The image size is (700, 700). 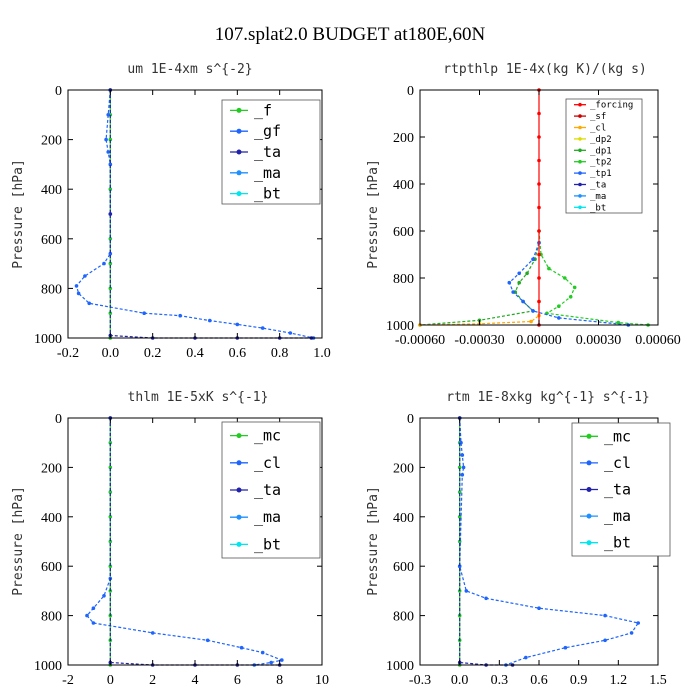 I want to click on series-line_tp1, so click(x=568, y=284).